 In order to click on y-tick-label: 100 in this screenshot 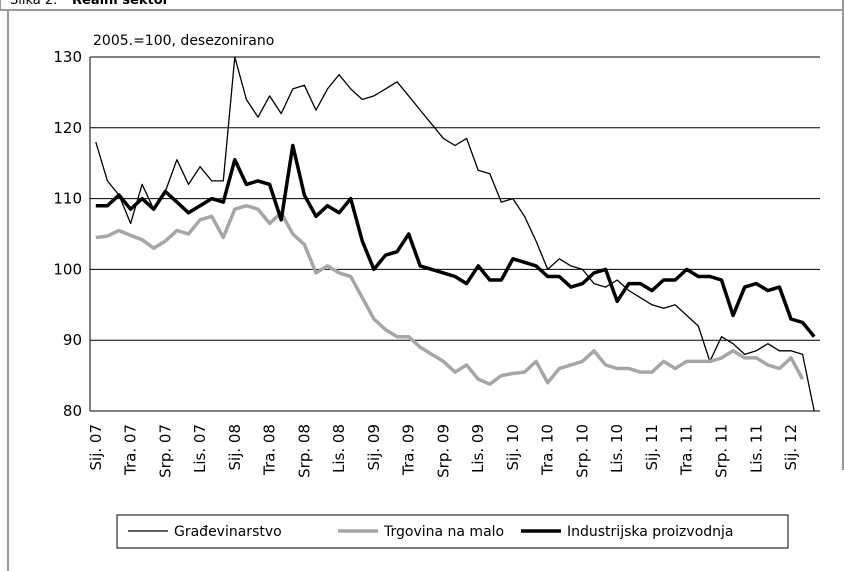, I will do `click(67, 269)`.